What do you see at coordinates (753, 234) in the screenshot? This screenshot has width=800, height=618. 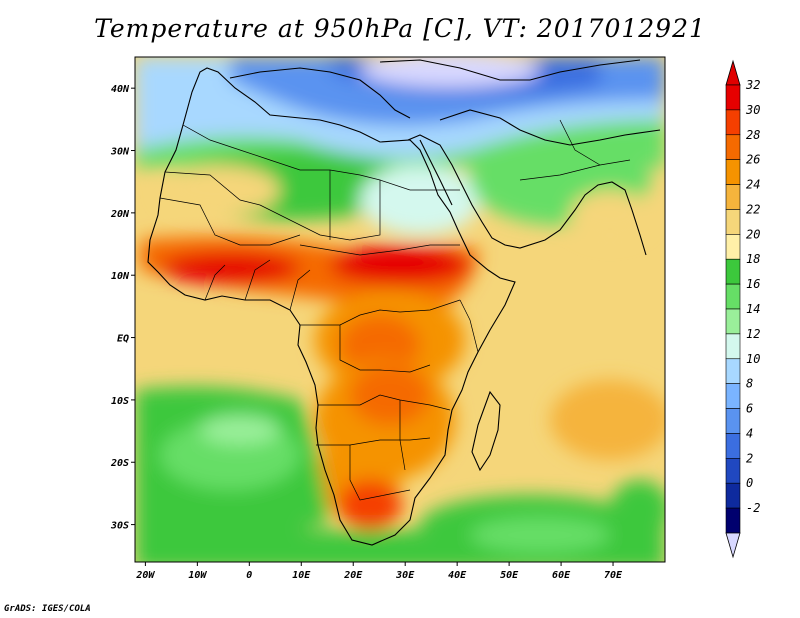 I see `colorbar-label: 20` at bounding box center [753, 234].